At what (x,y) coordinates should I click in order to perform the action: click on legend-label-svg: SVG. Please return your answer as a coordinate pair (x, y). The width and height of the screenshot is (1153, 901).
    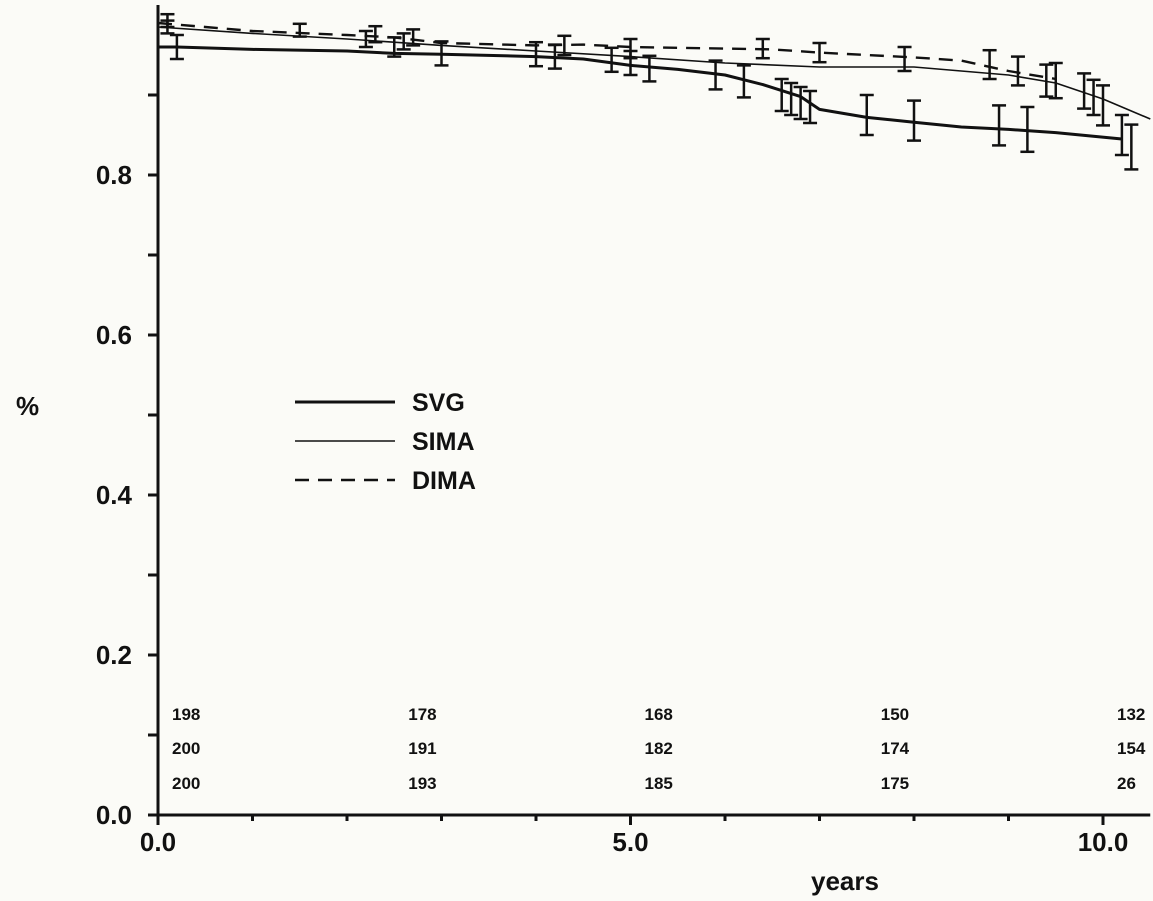
    Looking at the image, I should click on (438, 403).